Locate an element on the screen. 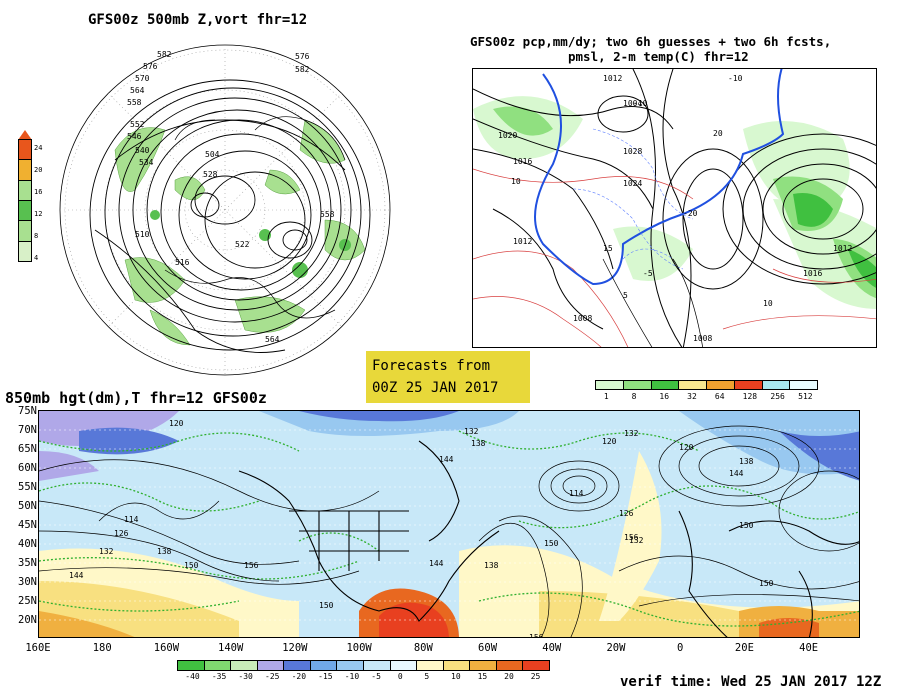  longitude-label: 120W is located at coordinates (295, 648).